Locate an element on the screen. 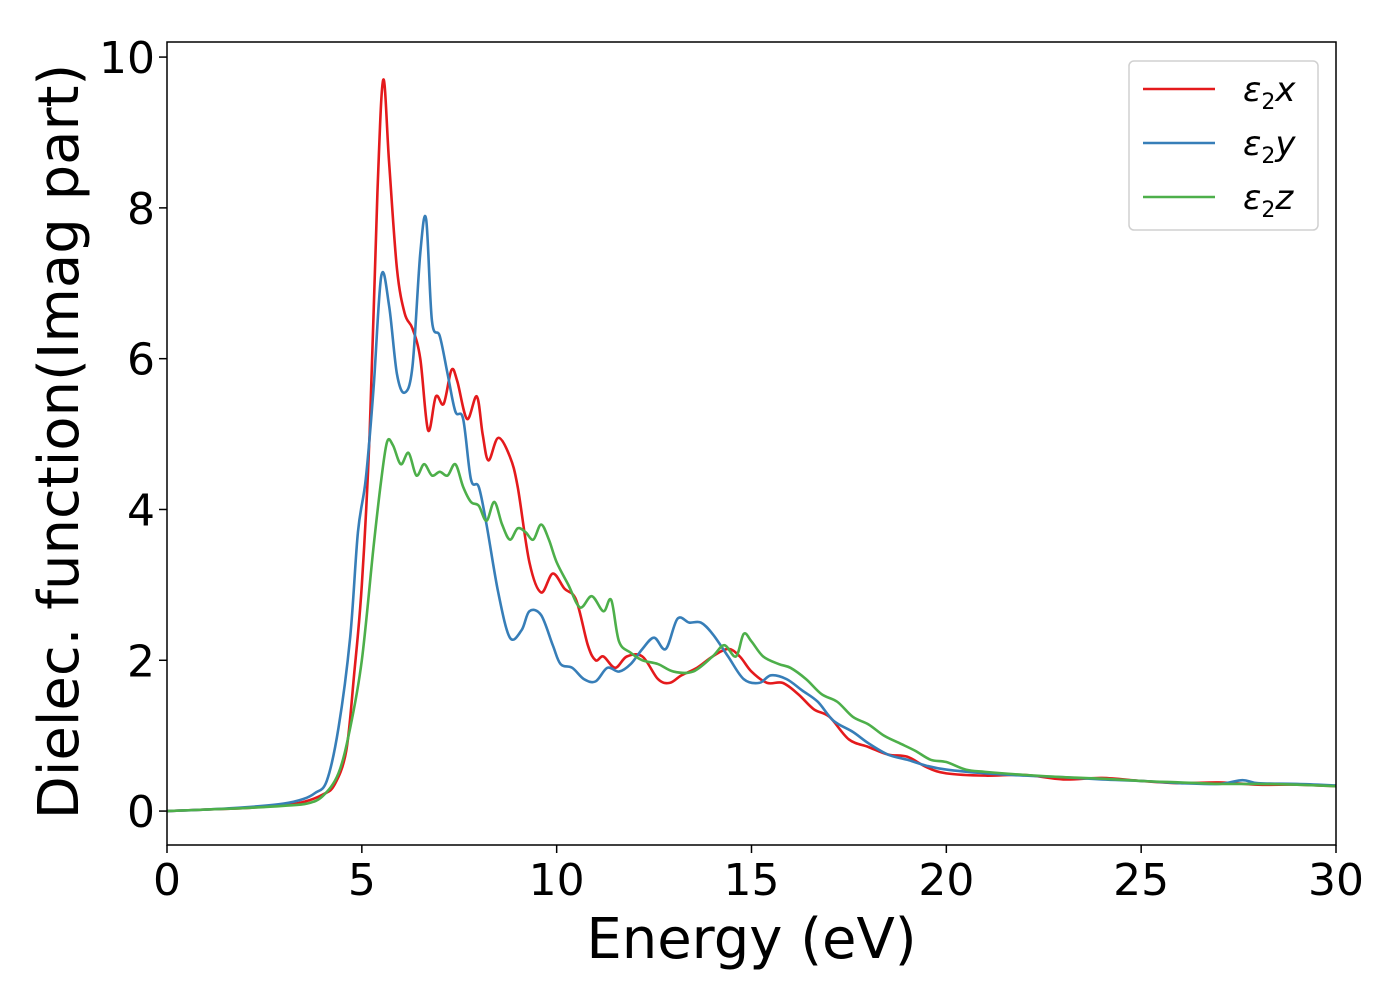  y-tick-label: 6 is located at coordinates (141, 360).